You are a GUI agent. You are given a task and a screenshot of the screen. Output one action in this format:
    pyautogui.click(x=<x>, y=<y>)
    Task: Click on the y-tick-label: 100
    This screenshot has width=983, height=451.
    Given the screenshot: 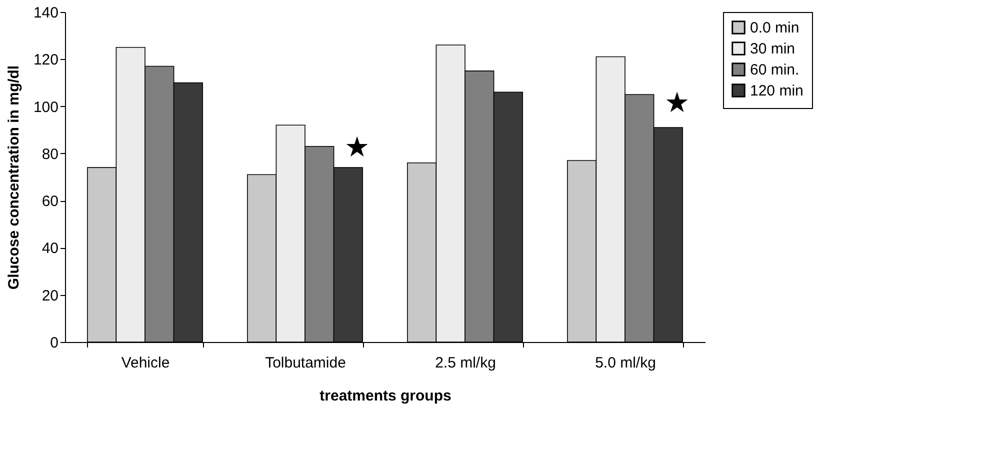 What is the action you would take?
    pyautogui.click(x=45, y=107)
    